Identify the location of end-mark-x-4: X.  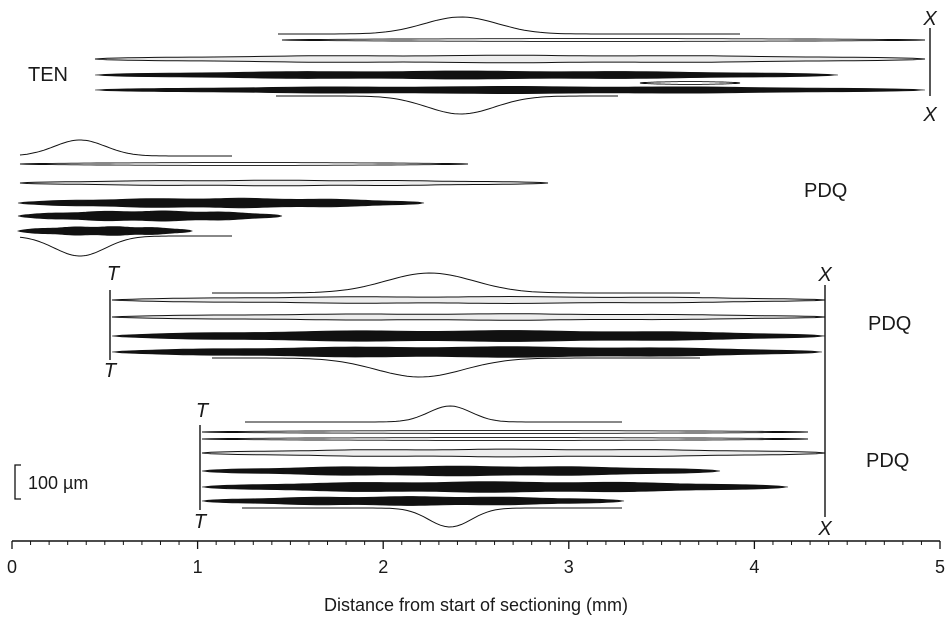
(824, 529).